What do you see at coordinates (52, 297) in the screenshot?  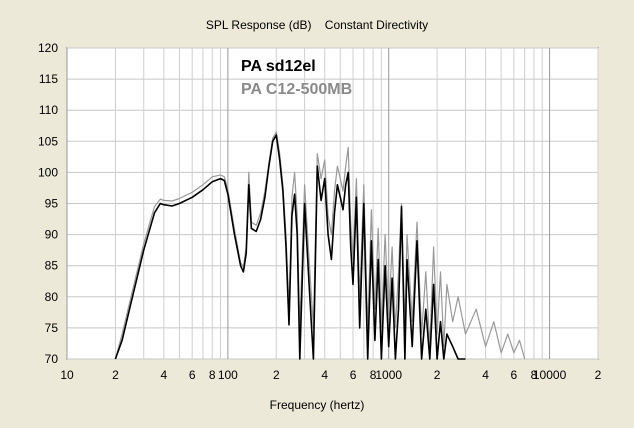 I see `y-tick-label: 80` at bounding box center [52, 297].